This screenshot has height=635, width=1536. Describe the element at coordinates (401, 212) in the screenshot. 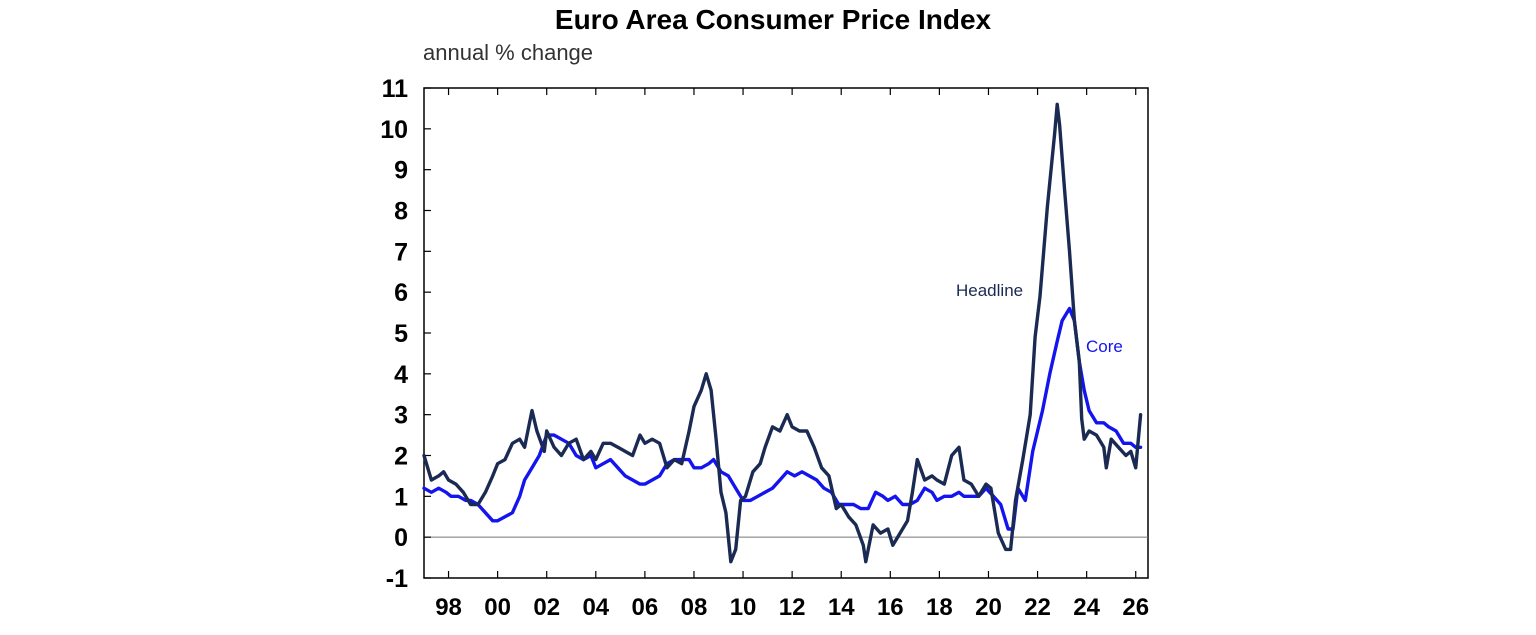

I see `y-tick-label: 8` at that location.